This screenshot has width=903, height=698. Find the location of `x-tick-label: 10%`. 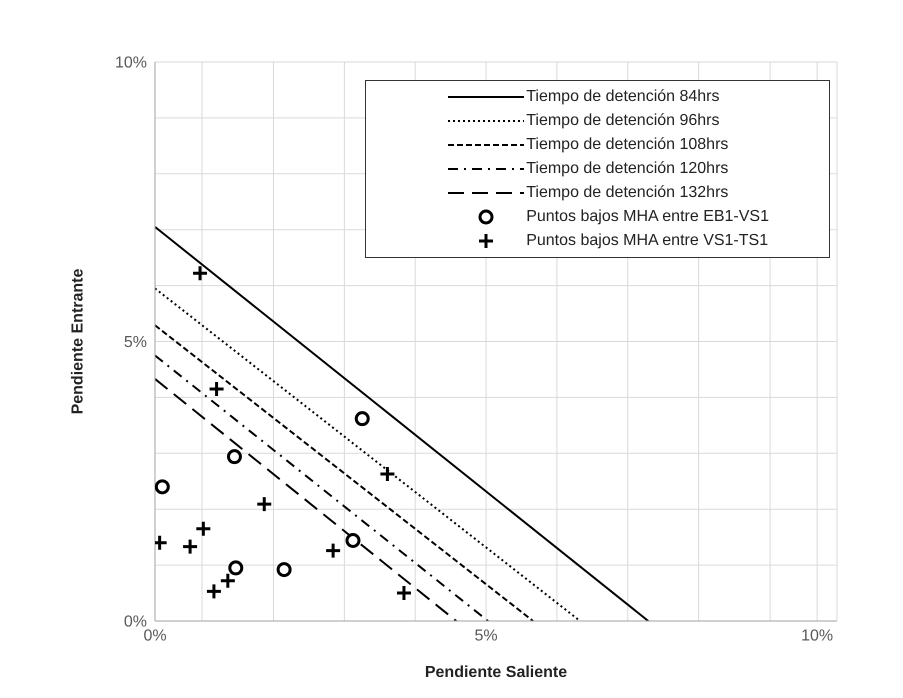

x-tick-label: 10% is located at coordinates (817, 635).